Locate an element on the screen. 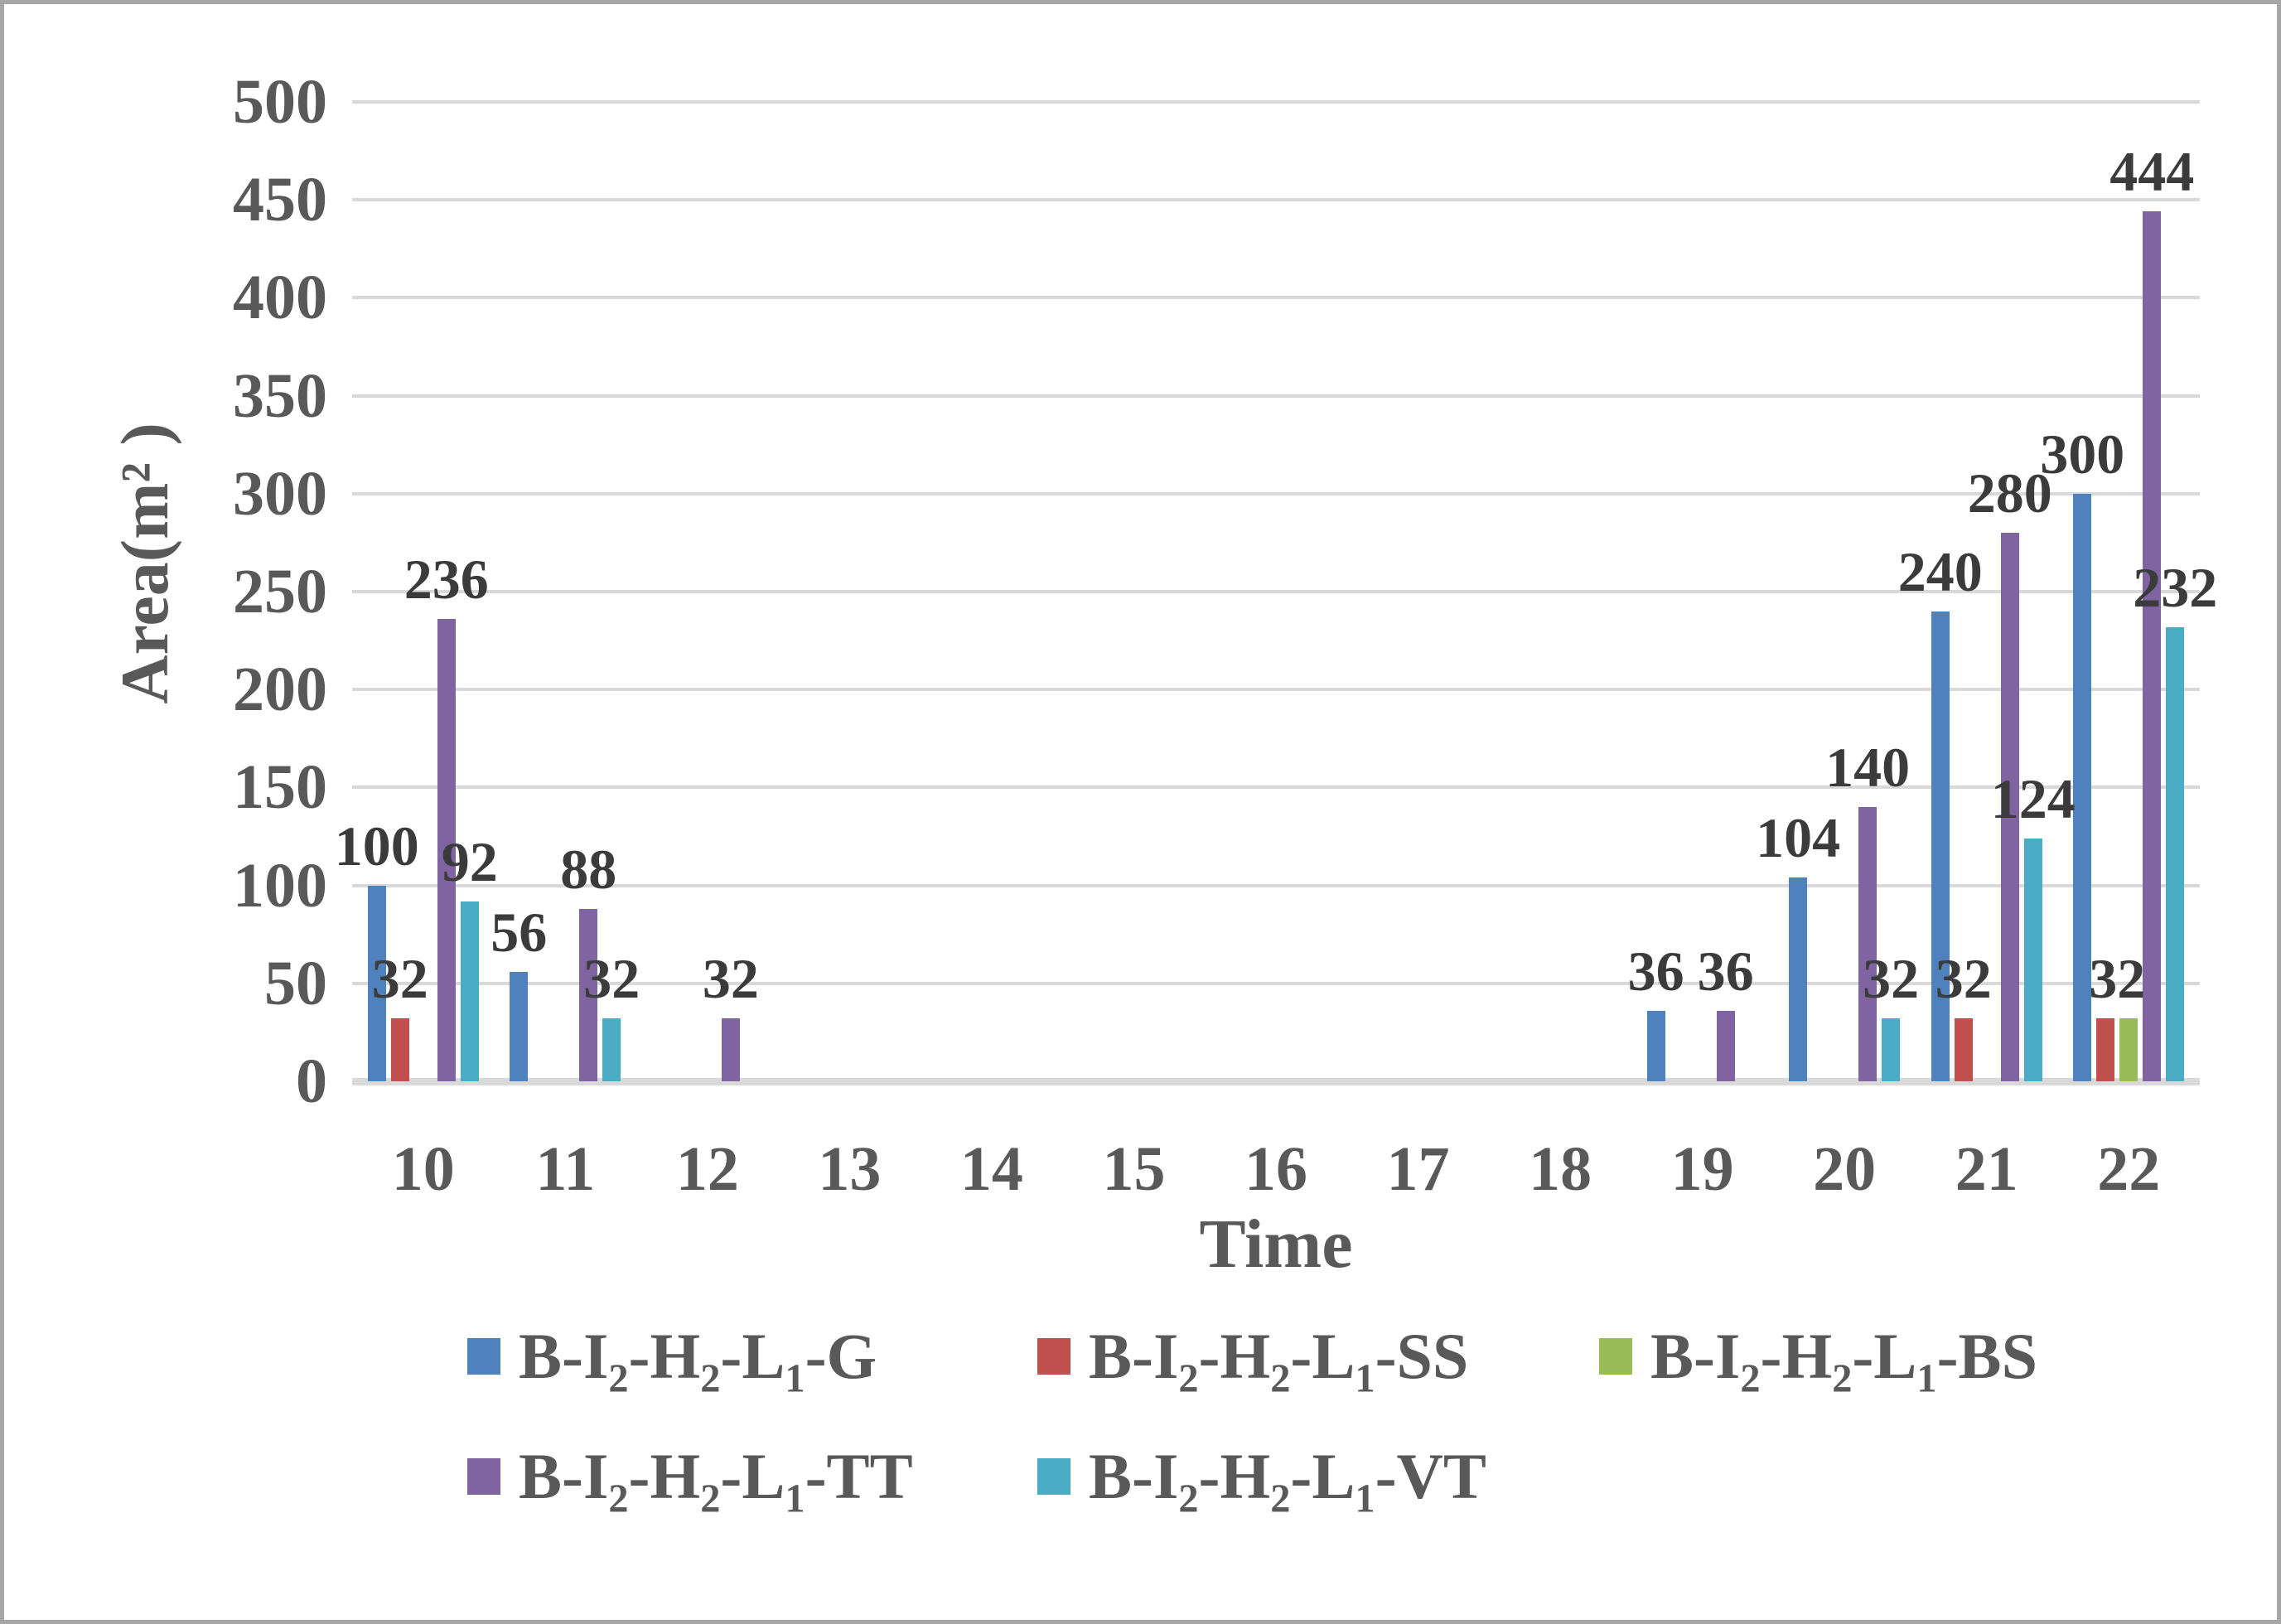 Image resolution: width=2281 pixels, height=1624 pixels. x-tick-label: 16 is located at coordinates (1275, 1169).